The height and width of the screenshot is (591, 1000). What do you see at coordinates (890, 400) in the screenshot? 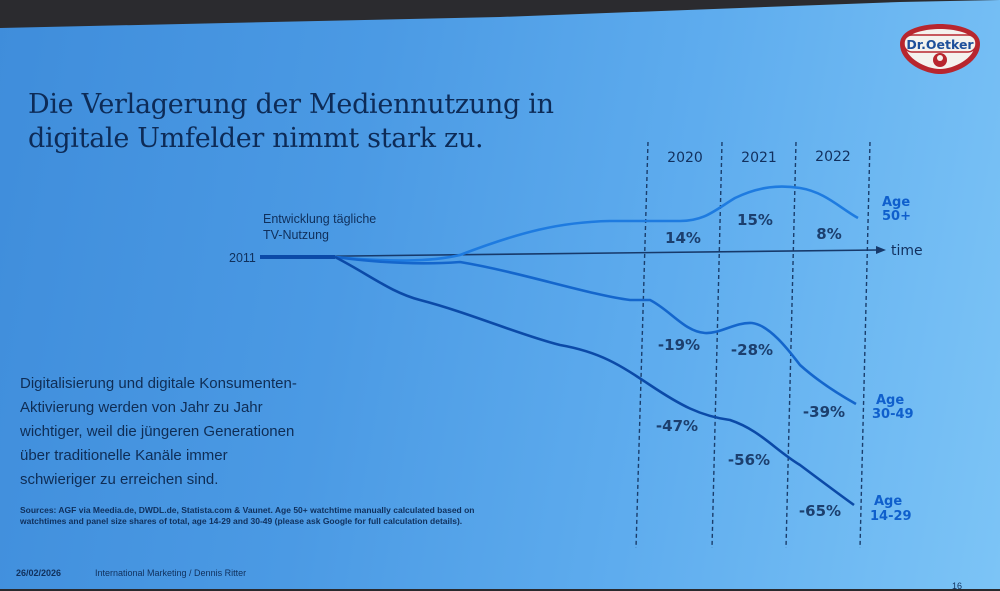
I see `legend-age-30-49-line1: Age` at bounding box center [890, 400].